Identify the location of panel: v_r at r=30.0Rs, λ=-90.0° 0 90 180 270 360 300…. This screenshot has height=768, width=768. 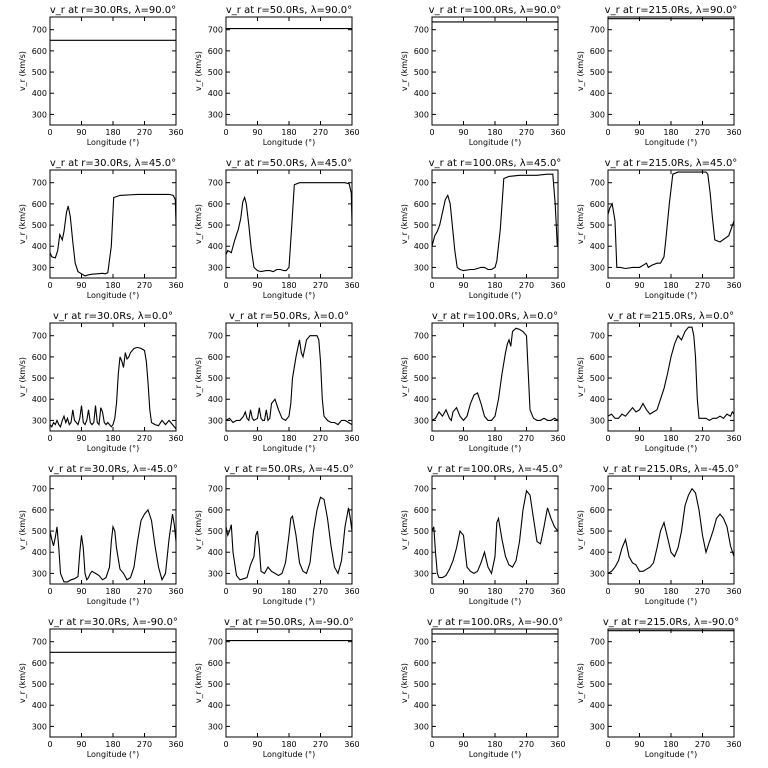
(101, 688).